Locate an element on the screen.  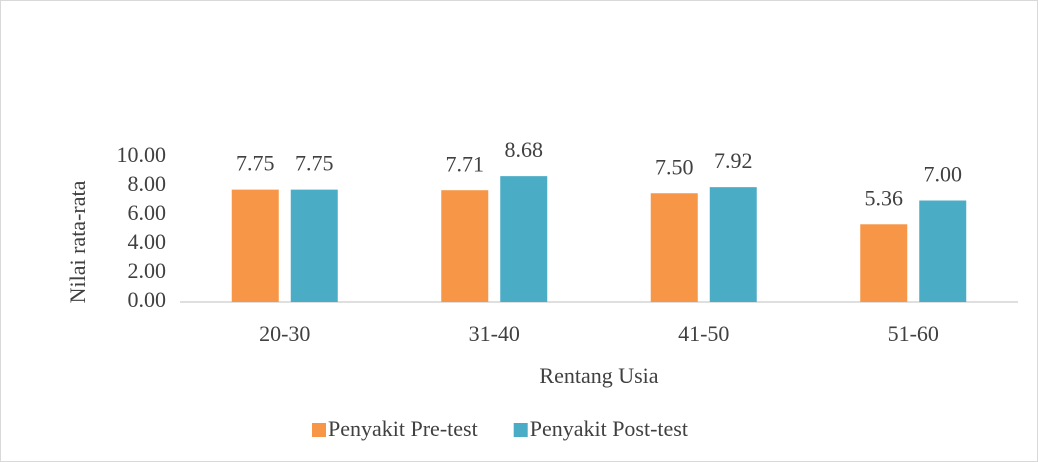
x-axis-label: Rentang Usia is located at coordinates (598, 375).